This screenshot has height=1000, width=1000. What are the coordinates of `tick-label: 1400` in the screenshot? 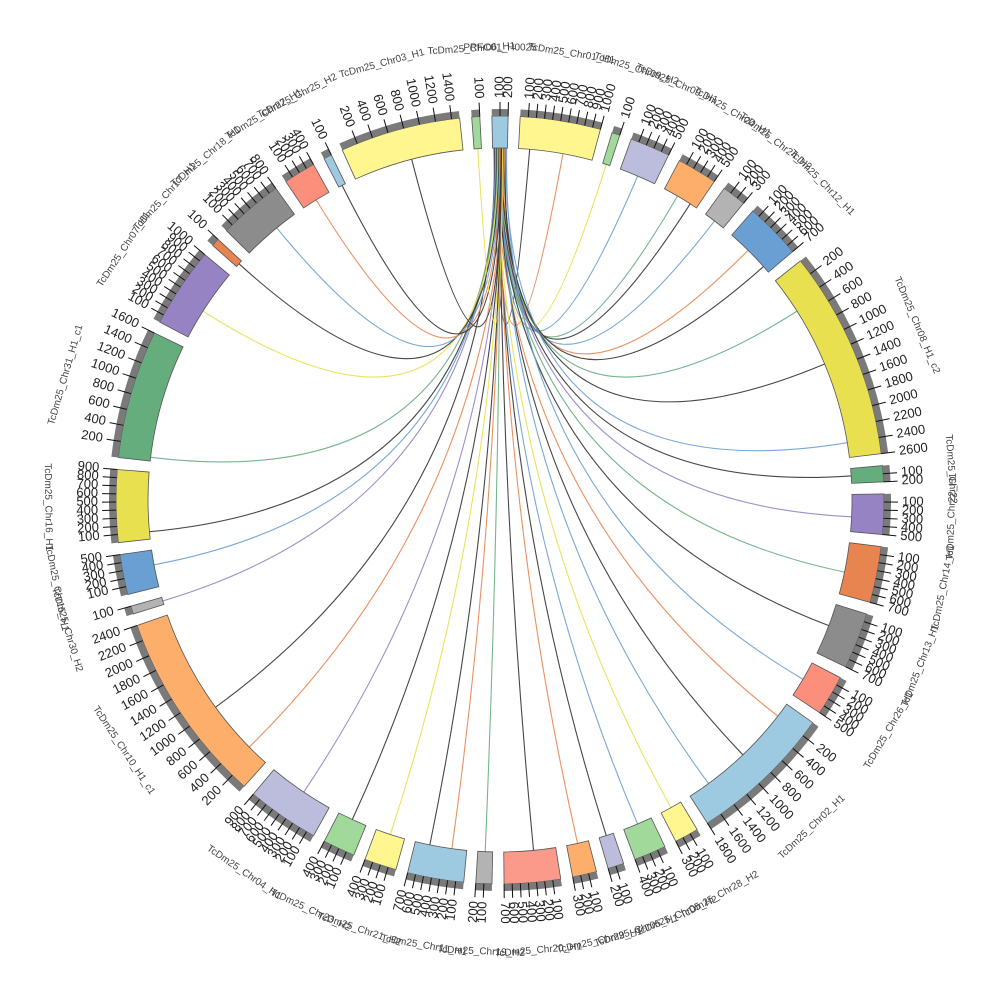 It's located at (448, 86).